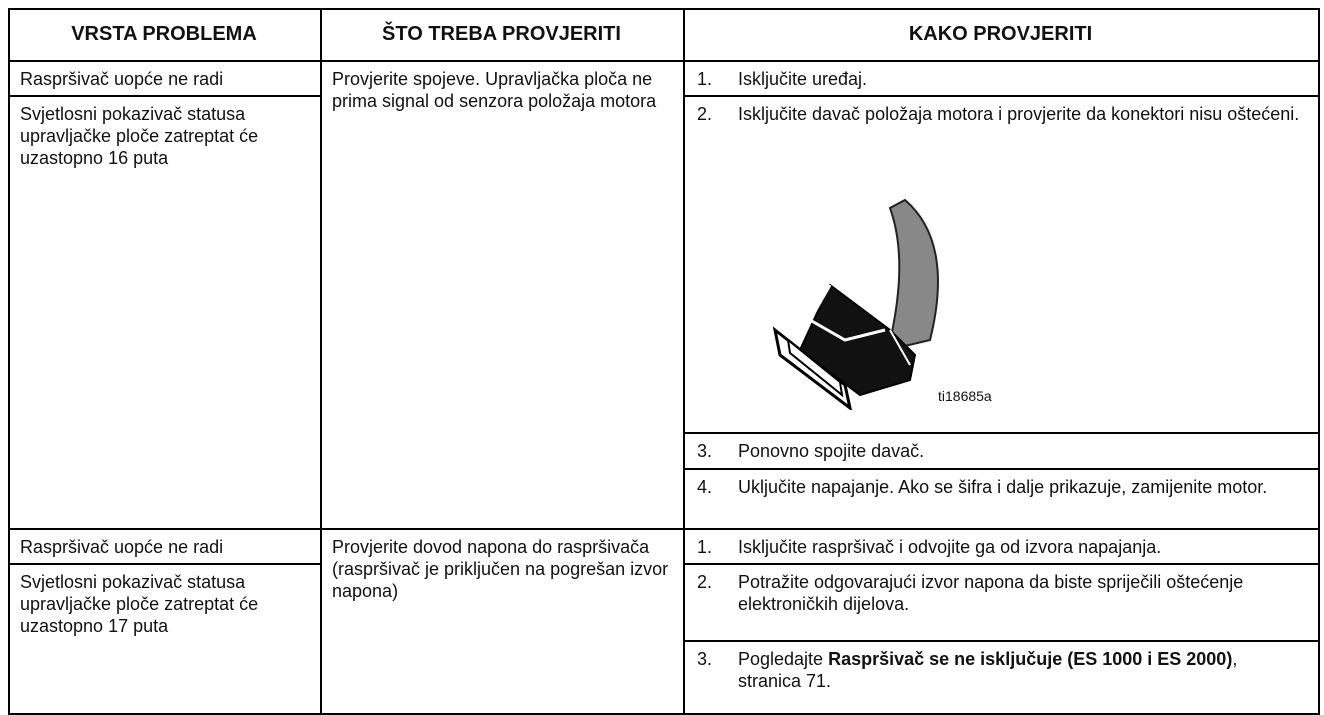 This screenshot has height=715, width=1324. I want to click on step-number: 4., so click(705, 487).